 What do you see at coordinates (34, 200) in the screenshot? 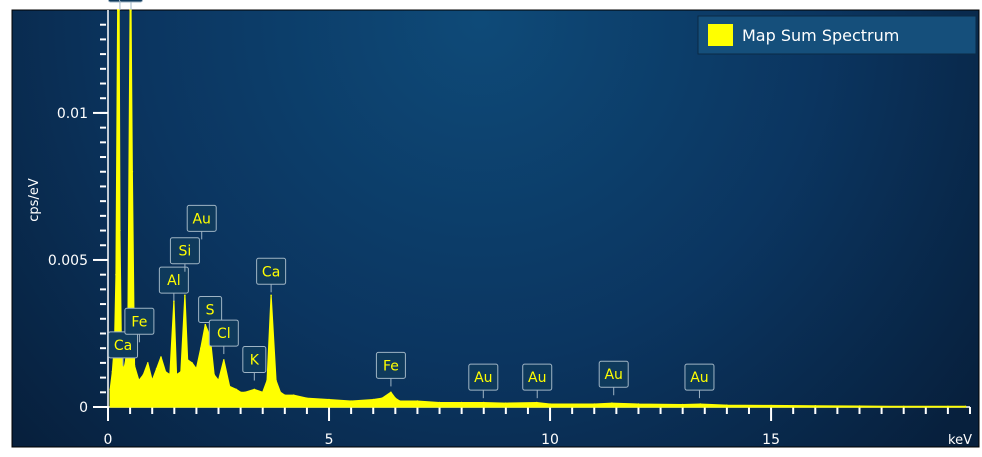
I see `y-axis-label: cps/eV` at bounding box center [34, 200].